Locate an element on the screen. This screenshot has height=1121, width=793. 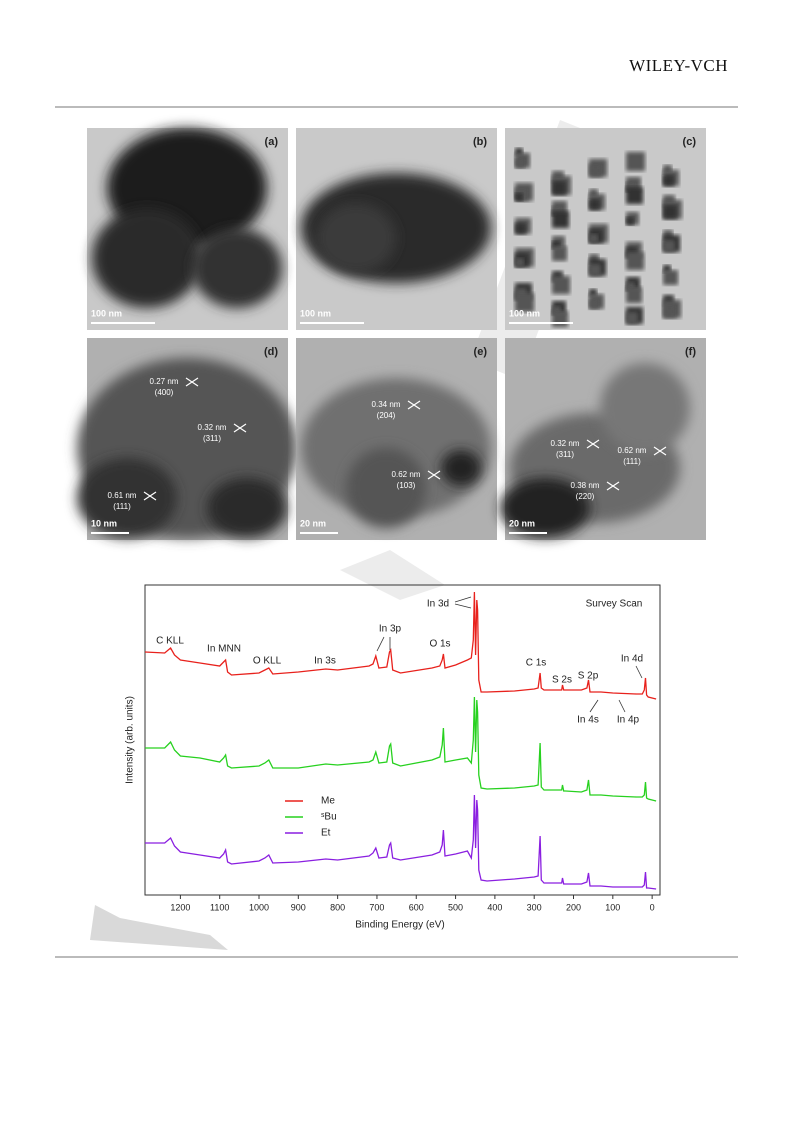
legend-label: Me is located at coordinates (328, 801).